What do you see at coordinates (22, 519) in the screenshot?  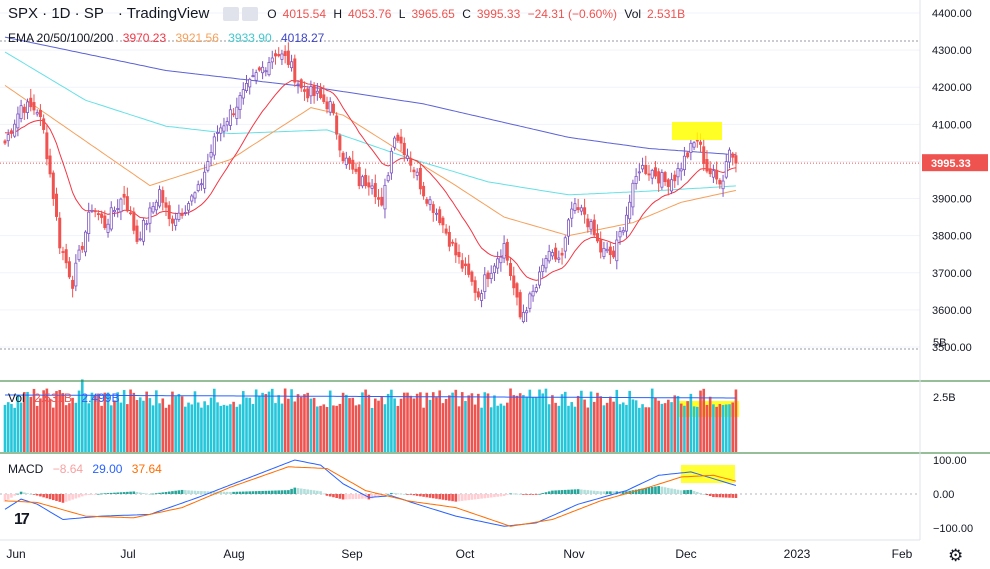 I see `tradingview-logo-icon: 17` at bounding box center [22, 519].